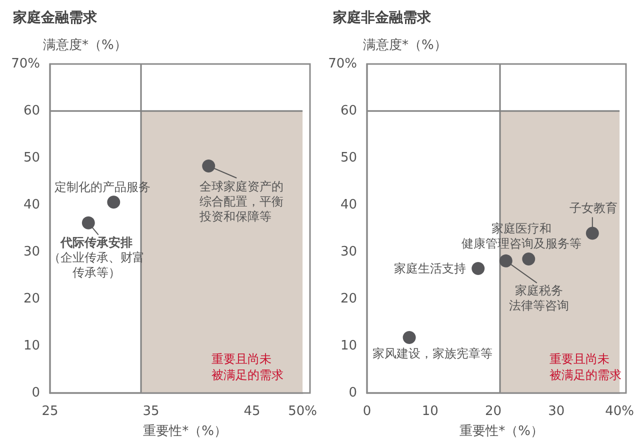  I want to click on x-tick-label: 30, so click(556, 411).